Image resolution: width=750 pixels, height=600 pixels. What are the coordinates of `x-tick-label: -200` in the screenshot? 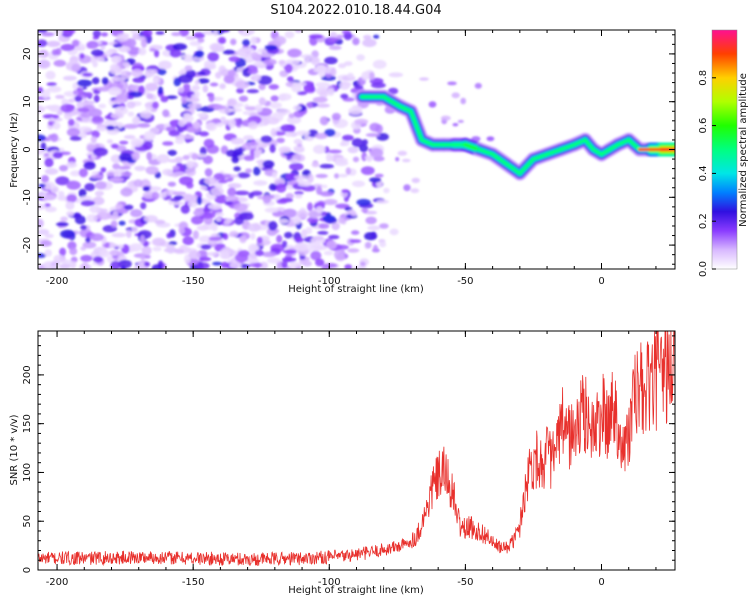 It's located at (57, 582).